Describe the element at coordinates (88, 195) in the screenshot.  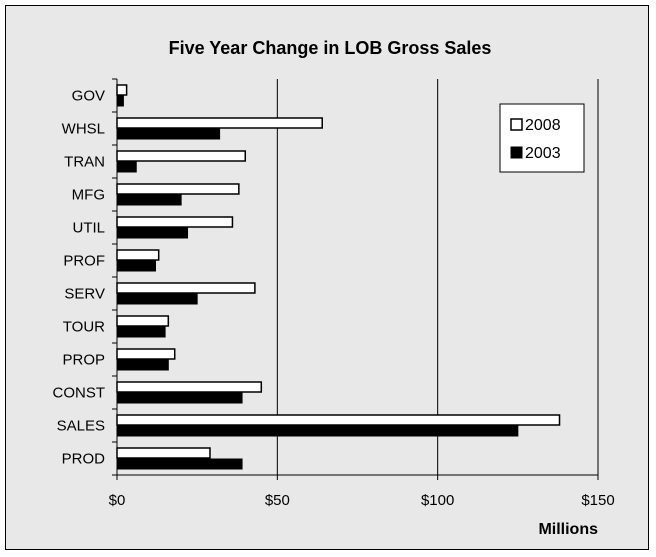
I see `category-label-mfg: MFG` at that location.